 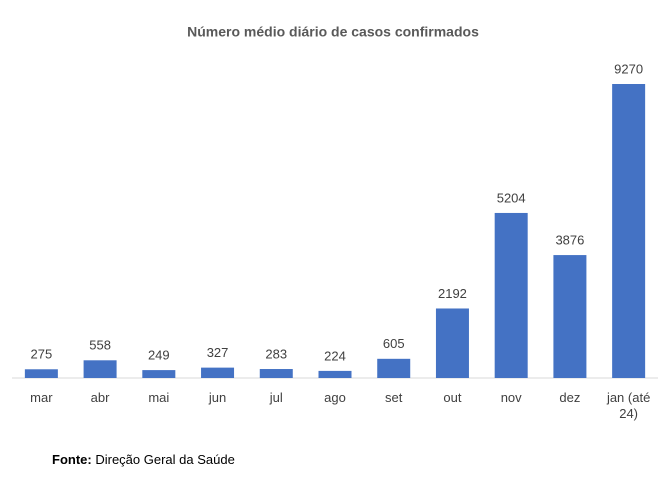 What do you see at coordinates (100, 397) in the screenshot?
I see `x-tick-label: abr` at bounding box center [100, 397].